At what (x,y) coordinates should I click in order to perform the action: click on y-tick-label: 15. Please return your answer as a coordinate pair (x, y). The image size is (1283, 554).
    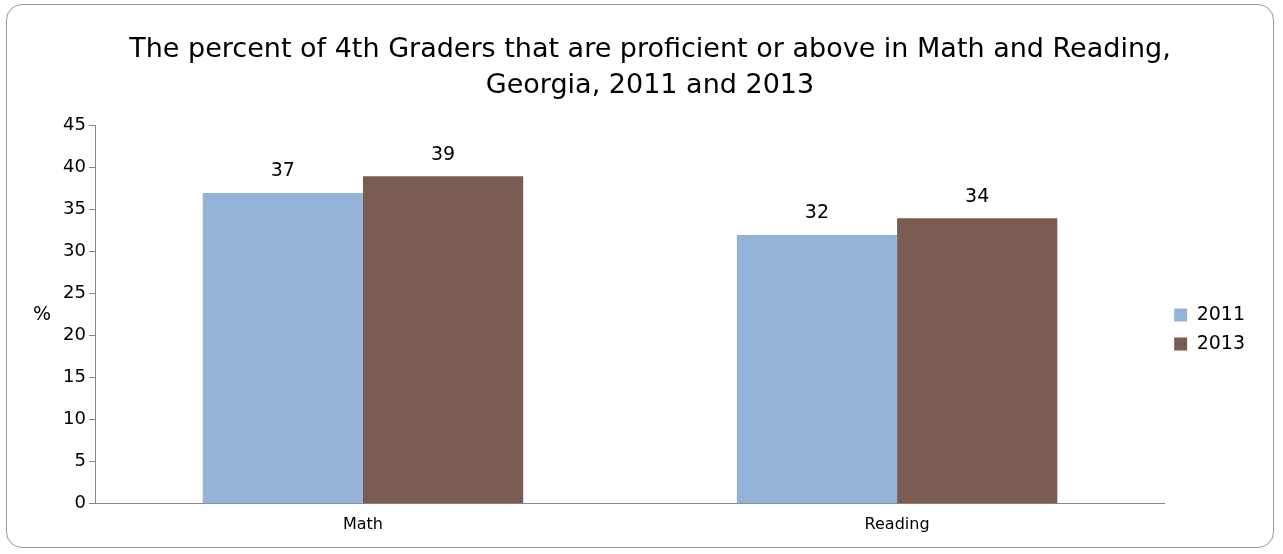
    Looking at the image, I should click on (74, 376).